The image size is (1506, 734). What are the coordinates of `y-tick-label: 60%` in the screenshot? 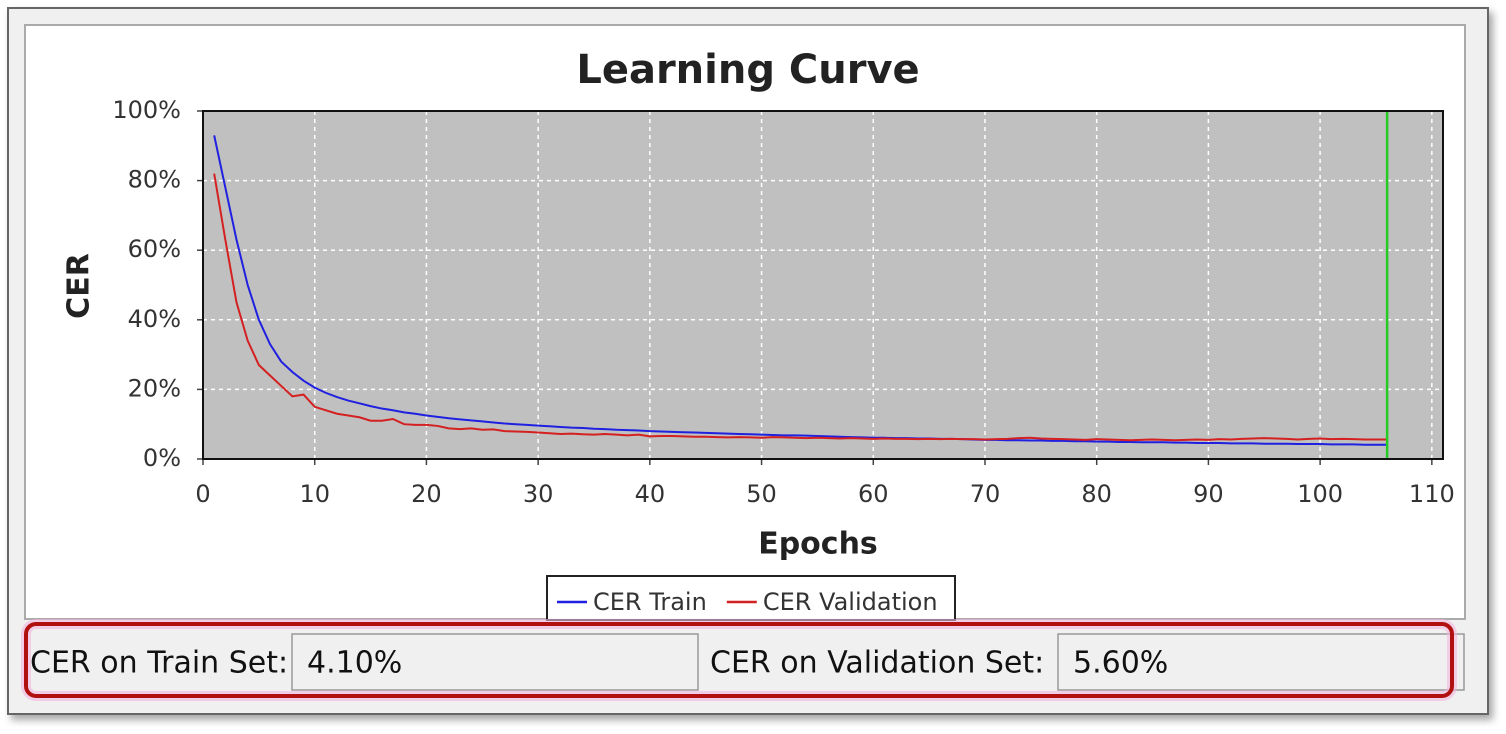 It's located at (154, 249).